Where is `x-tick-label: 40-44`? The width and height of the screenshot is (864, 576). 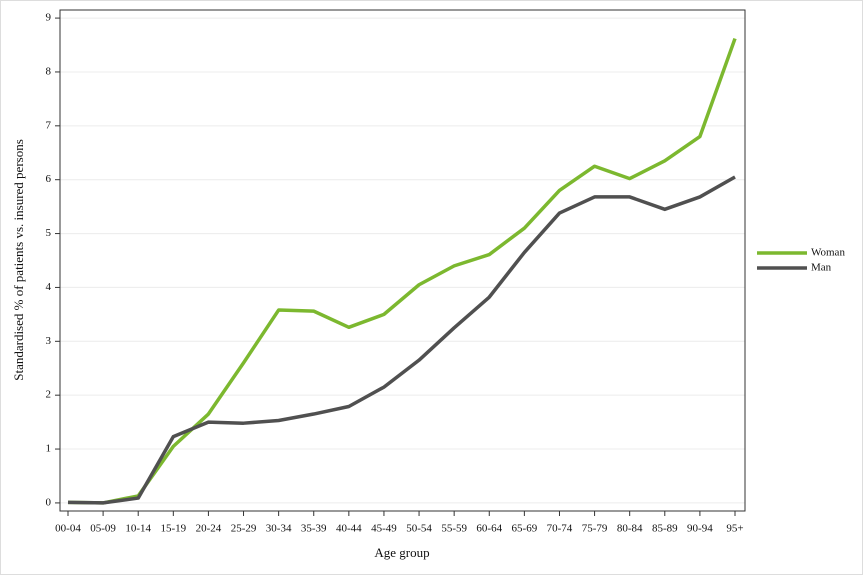 x-tick-label: 40-44 is located at coordinates (349, 529).